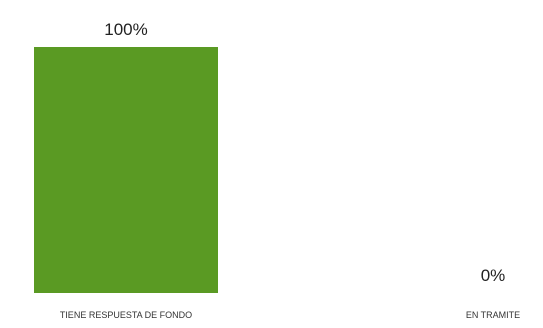  What do you see at coordinates (493, 315) in the screenshot?
I see `category-label-1: EN TRAMITE` at bounding box center [493, 315].